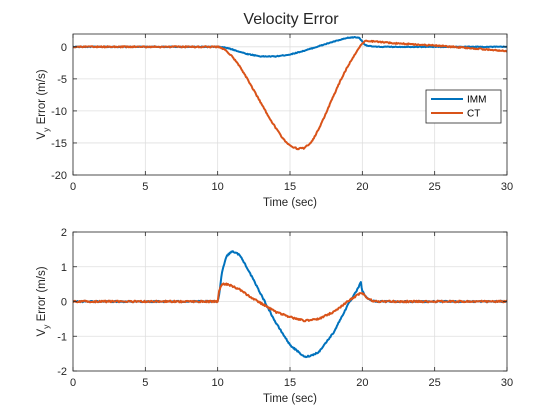 The width and height of the screenshot is (560, 420). Describe the element at coordinates (62, 337) in the screenshot. I see `y-tick-label: -1` at that location.